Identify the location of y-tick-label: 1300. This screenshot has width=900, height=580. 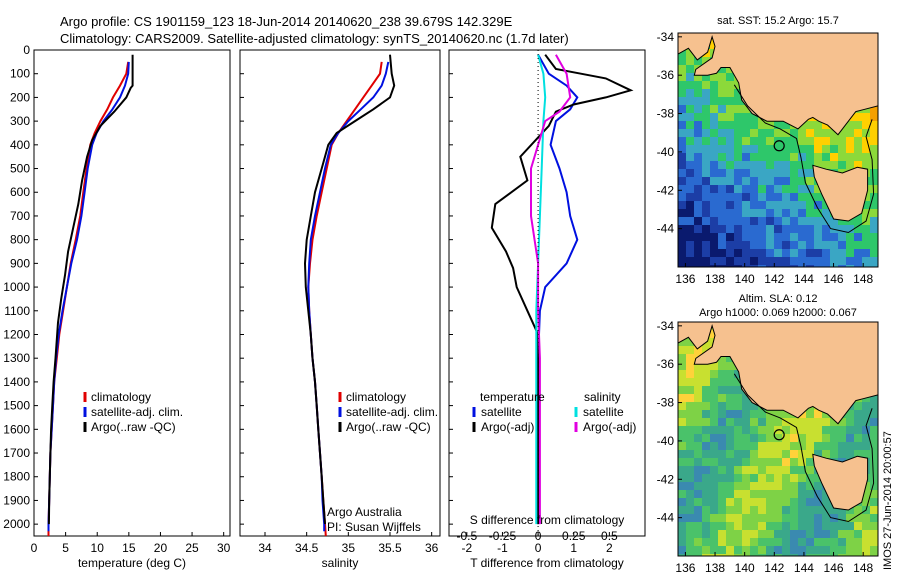
(16, 358).